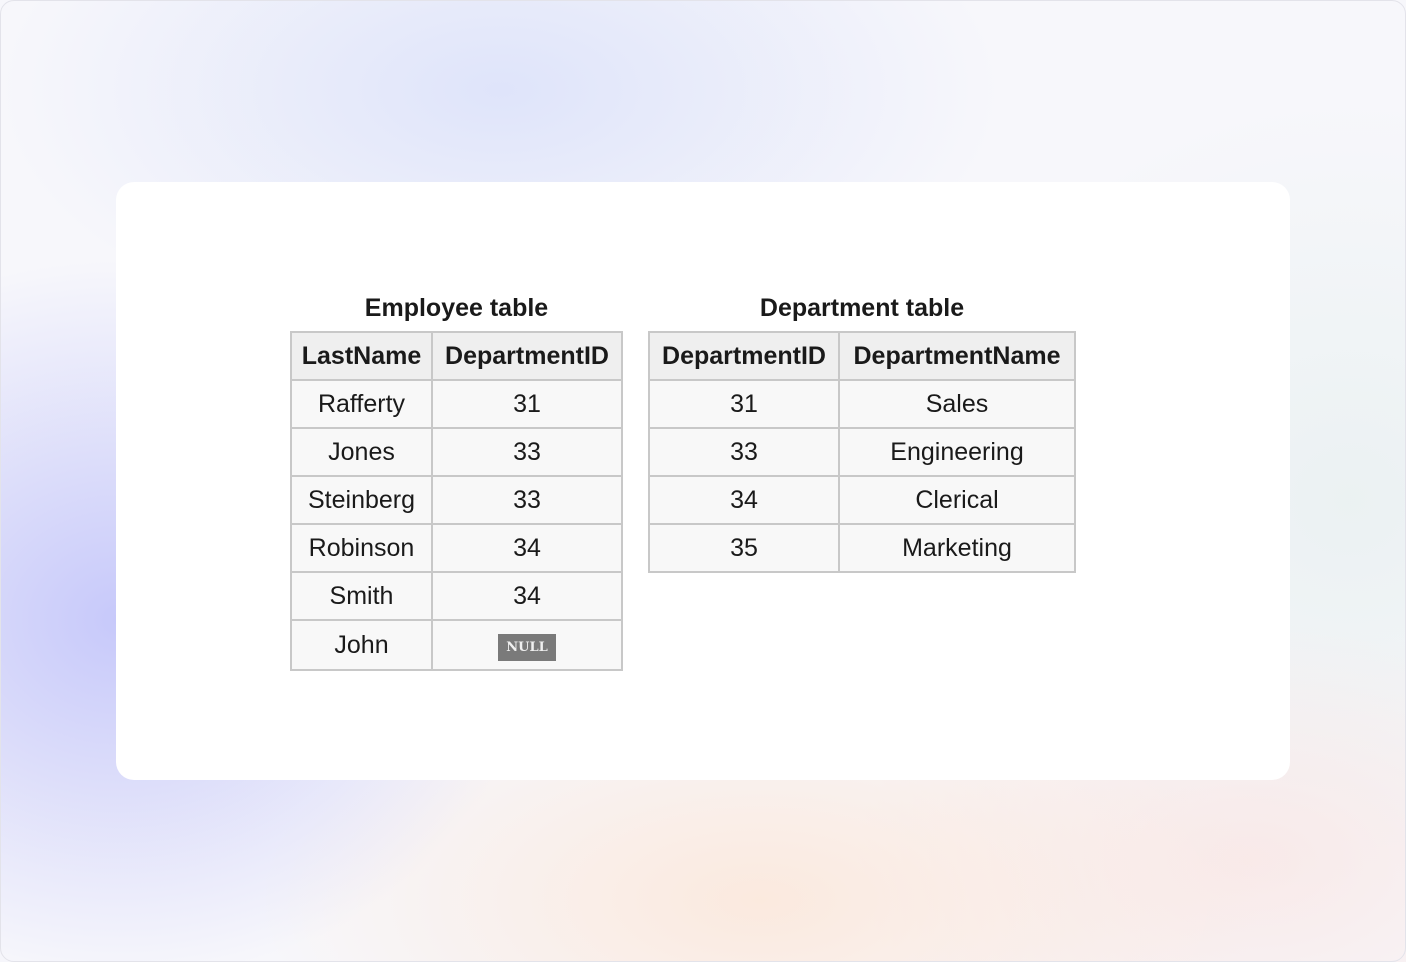 Image resolution: width=1406 pixels, height=962 pixels. I want to click on null-badge: NULL, so click(527, 647).